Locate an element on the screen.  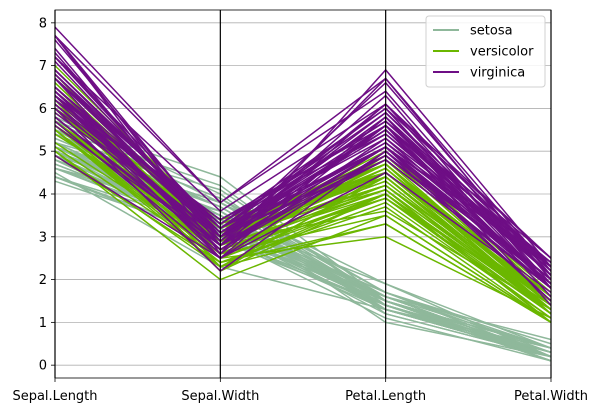
y-tick-label: 3 is located at coordinates (43, 237).